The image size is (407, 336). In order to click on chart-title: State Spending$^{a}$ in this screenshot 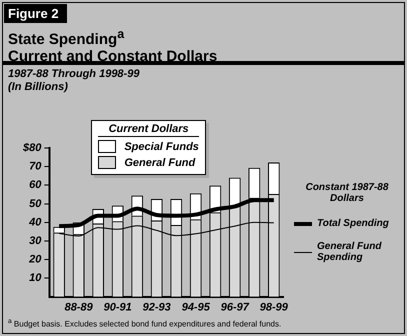, I will do `click(66, 37)`.